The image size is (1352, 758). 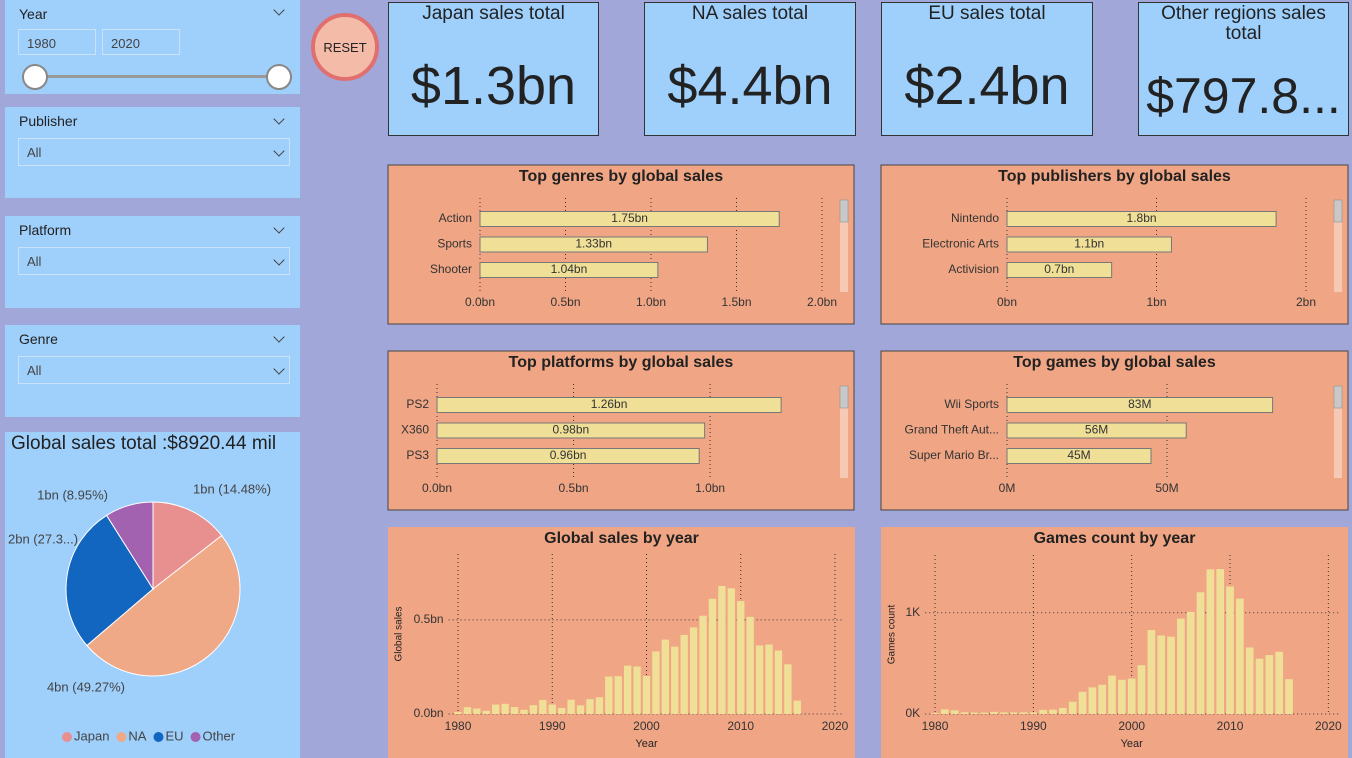 I want to click on data-label: 0.96bn, so click(x=568, y=455).